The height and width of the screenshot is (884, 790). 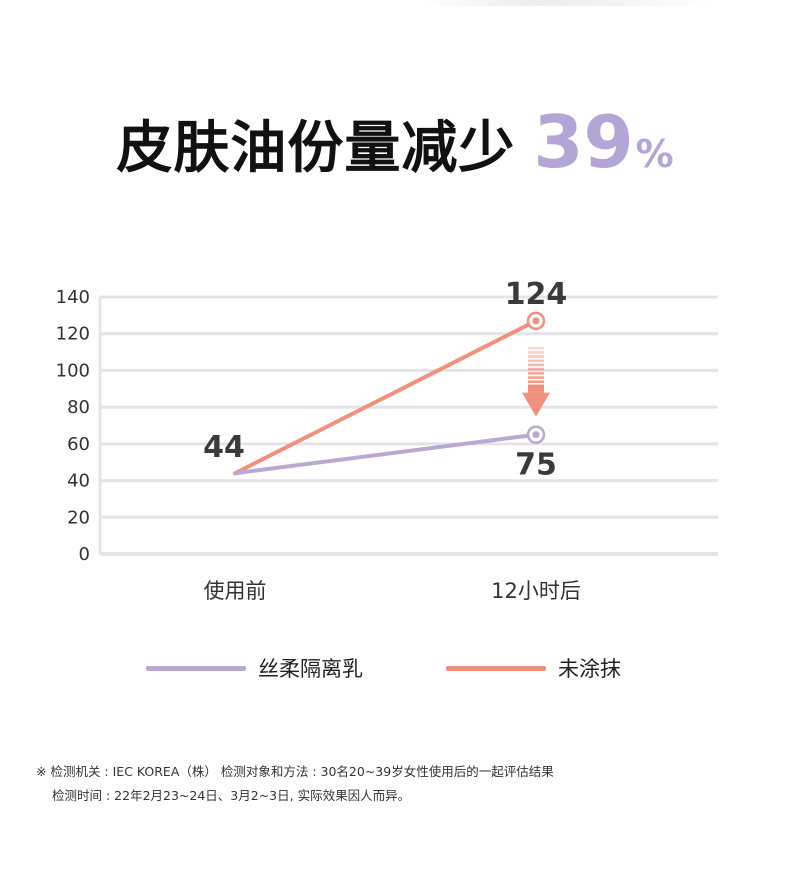 I want to click on top-decor-line, so click(x=570, y=3).